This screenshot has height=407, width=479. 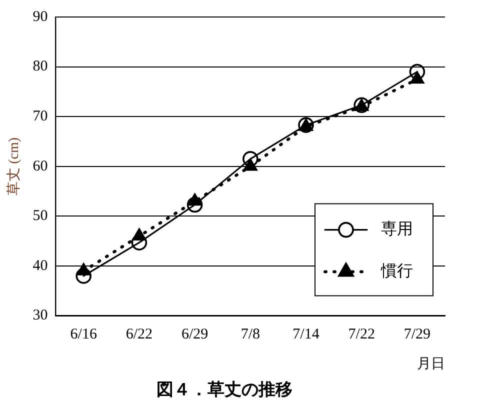 What do you see at coordinates (40, 116) in the screenshot?
I see `y-tick-label: 70` at bounding box center [40, 116].